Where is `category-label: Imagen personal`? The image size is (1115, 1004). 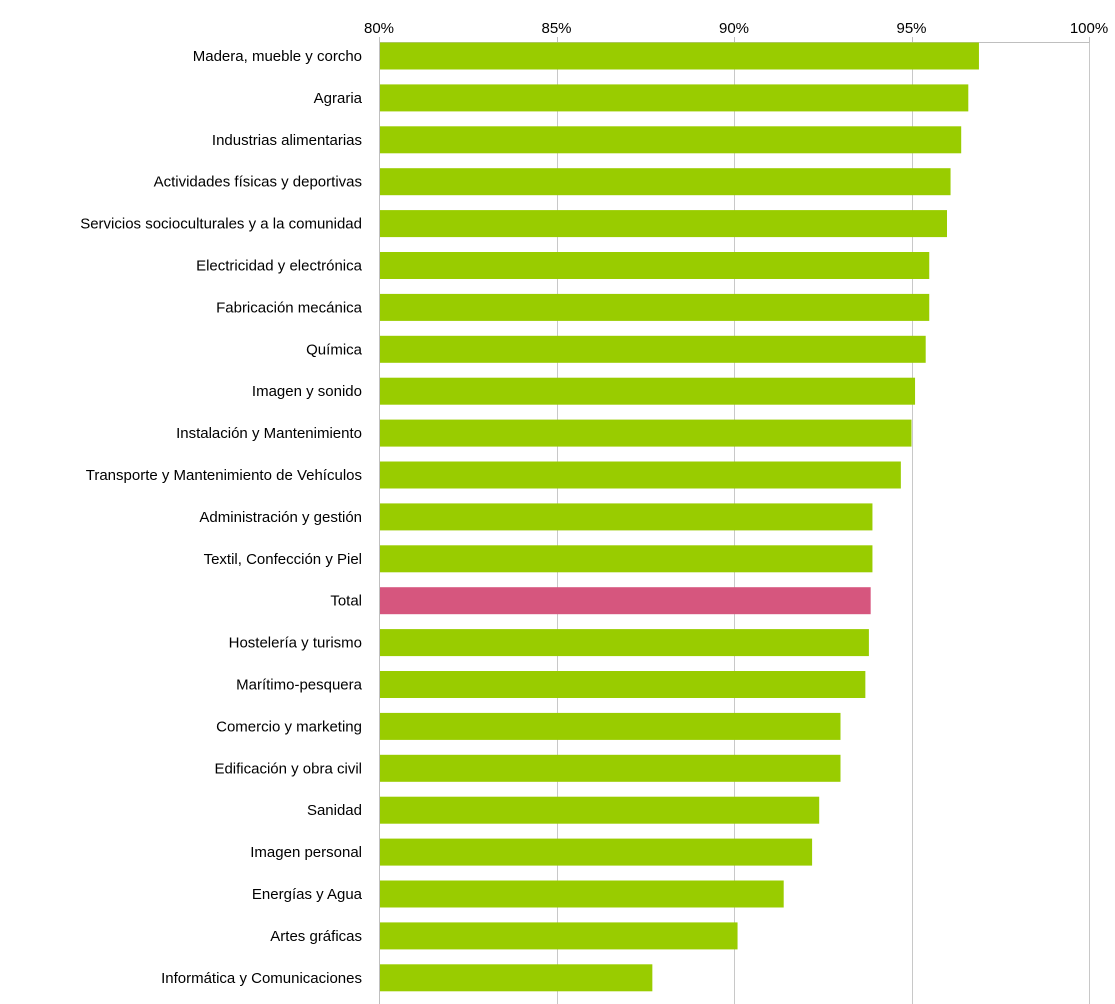
category-label: Imagen personal is located at coordinates (306, 852).